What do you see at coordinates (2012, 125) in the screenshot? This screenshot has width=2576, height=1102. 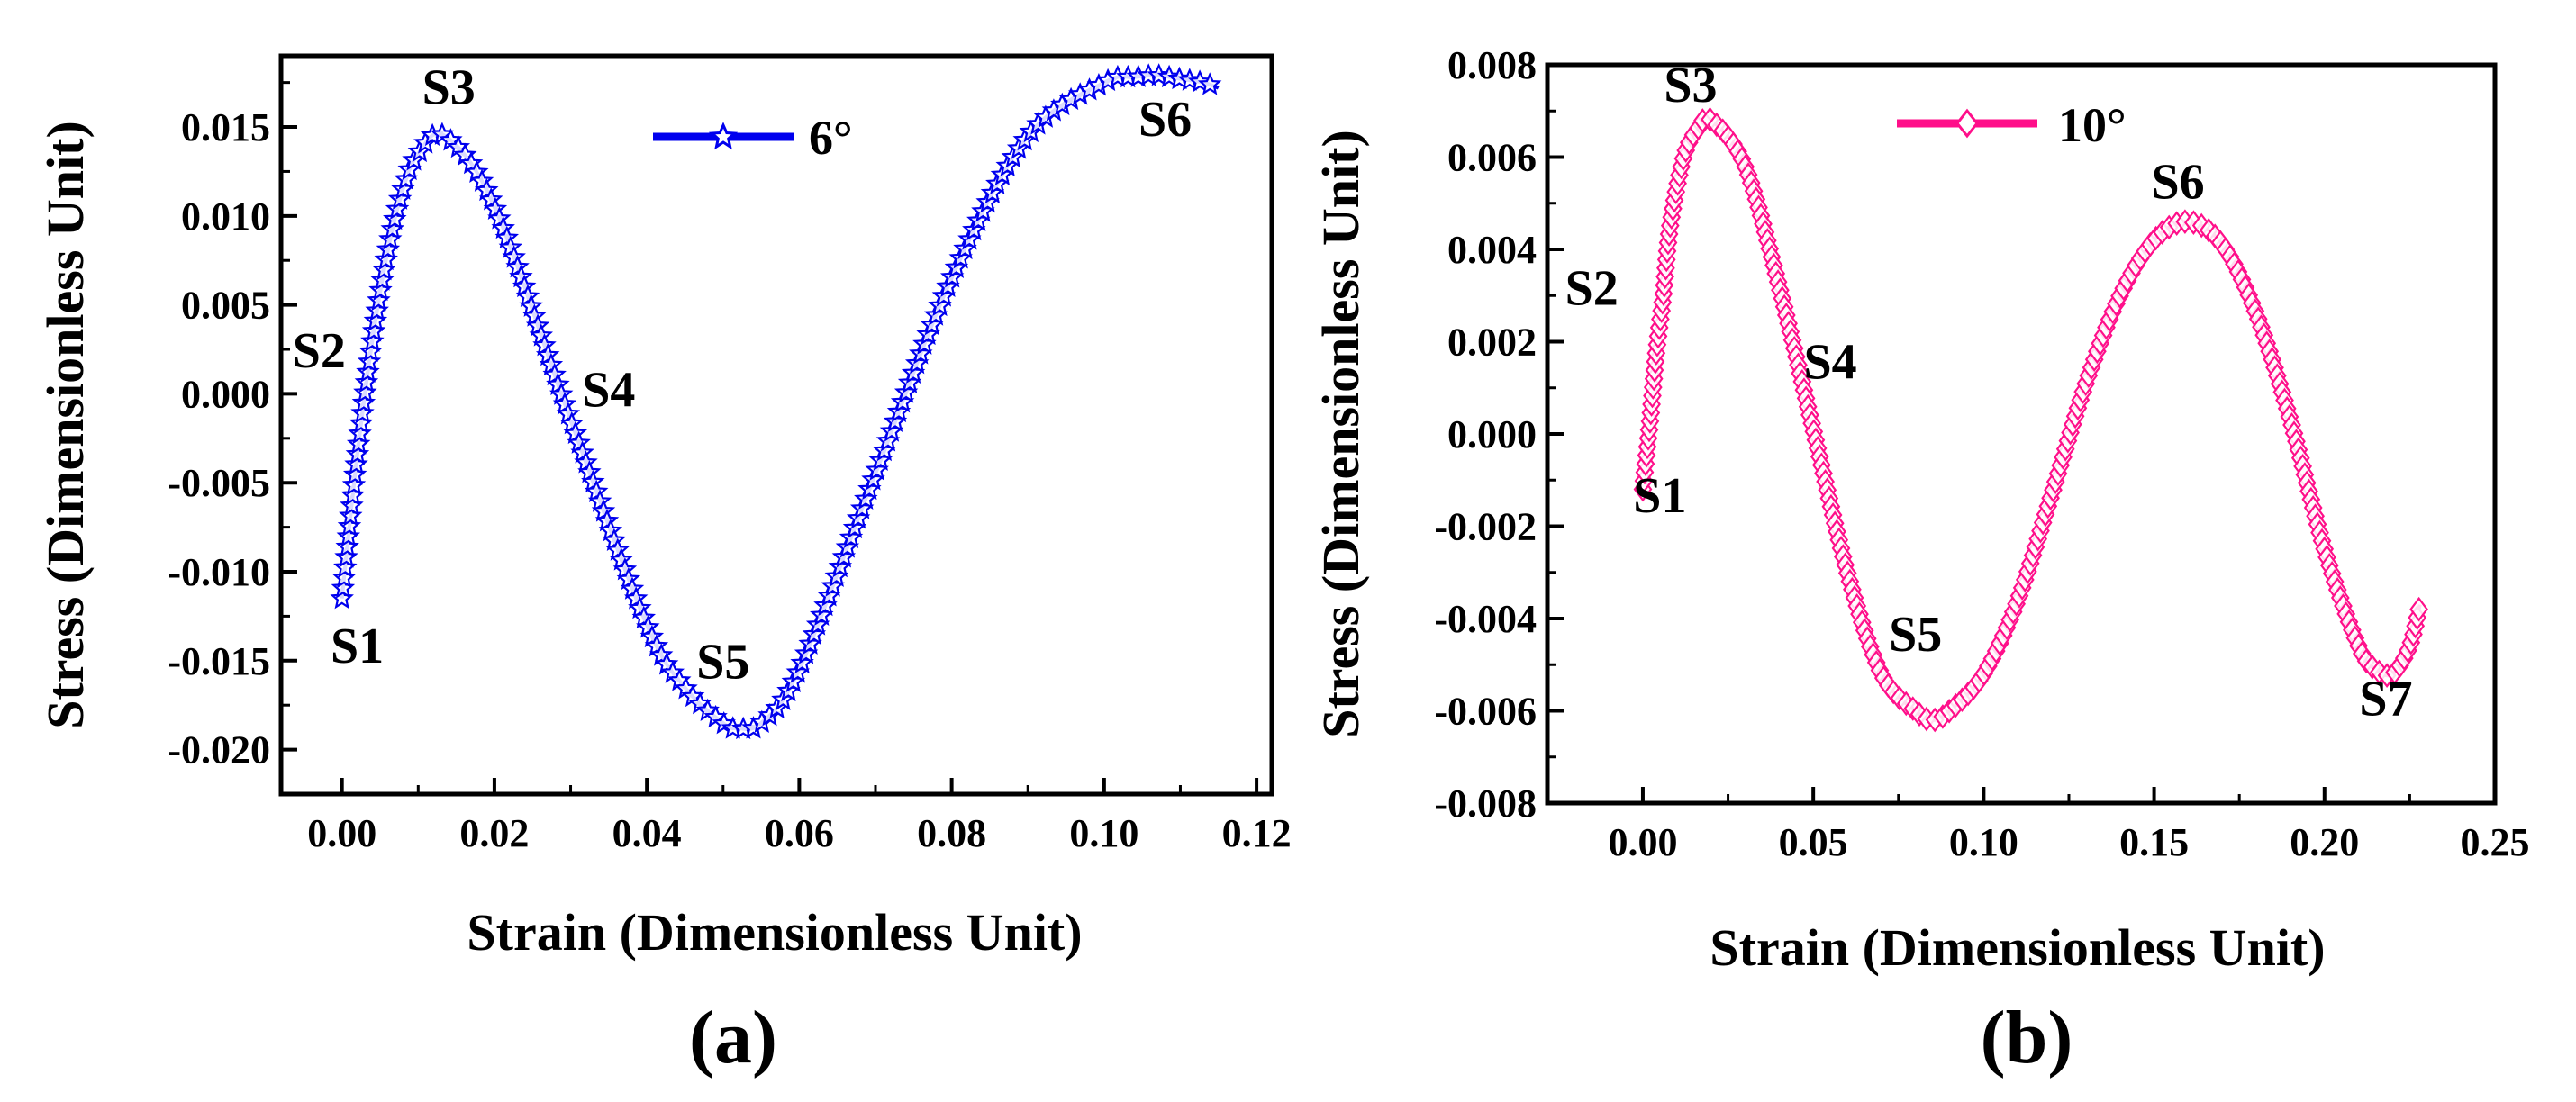 I see `panel-b-legend: 10°` at bounding box center [2012, 125].